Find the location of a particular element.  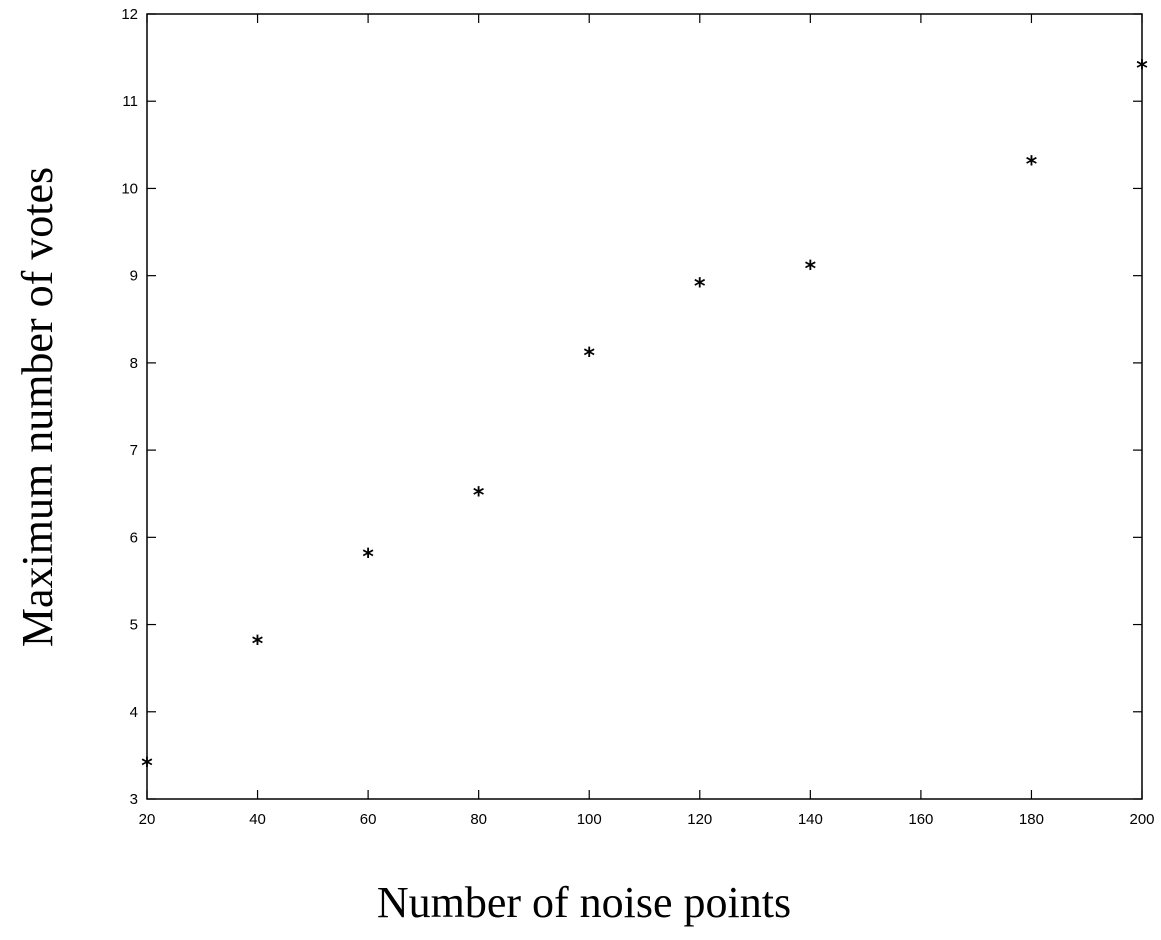

y-tick-label: 11 is located at coordinates (130, 101).